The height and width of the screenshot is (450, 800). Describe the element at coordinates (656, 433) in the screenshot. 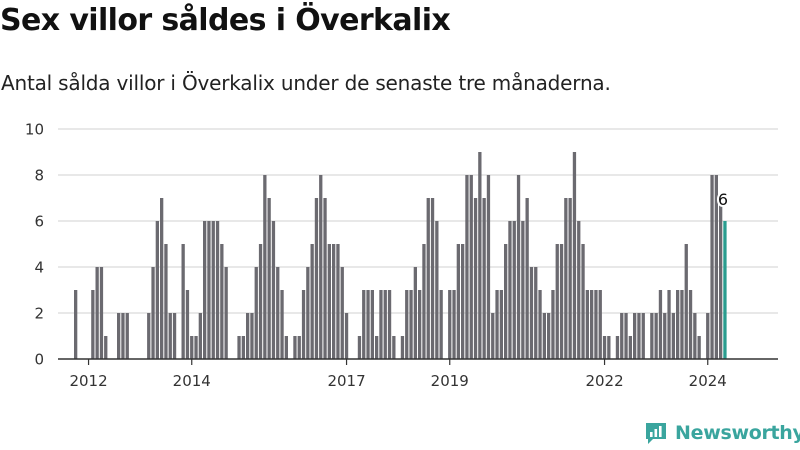

I see `newsworthy-logo-icon` at that location.